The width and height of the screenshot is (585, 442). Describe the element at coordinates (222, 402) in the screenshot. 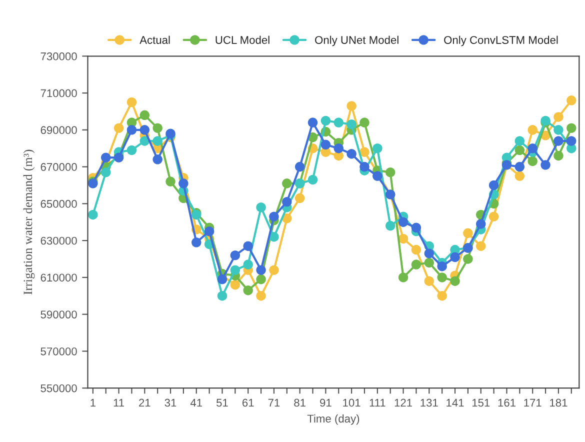

I see `x-tick-label: 51` at that location.